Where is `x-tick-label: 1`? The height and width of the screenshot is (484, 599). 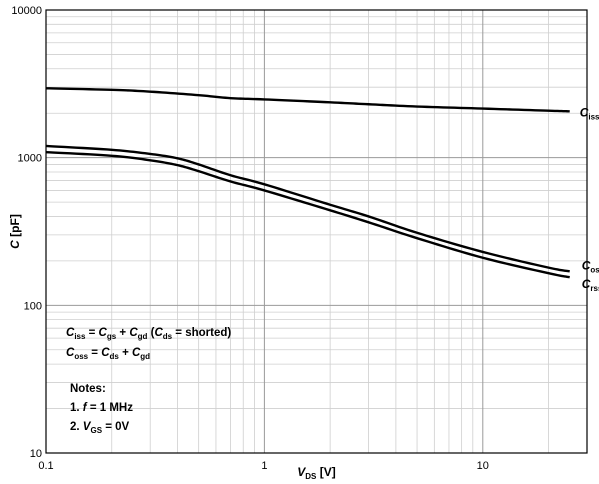 x-tick-label: 1 is located at coordinates (264, 466).